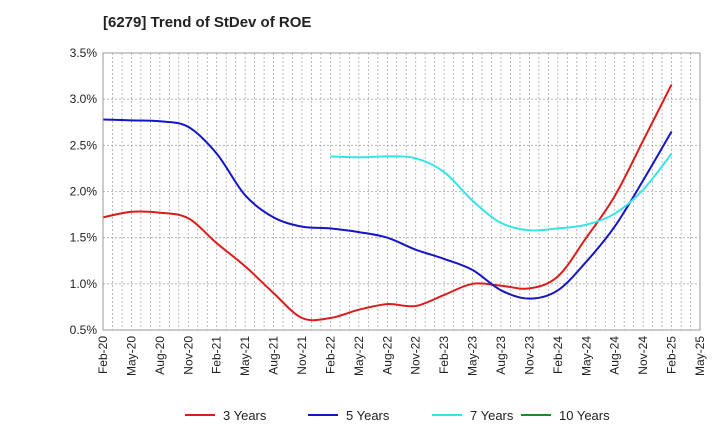  I want to click on x-tick-label: May-24, so click(586, 356).